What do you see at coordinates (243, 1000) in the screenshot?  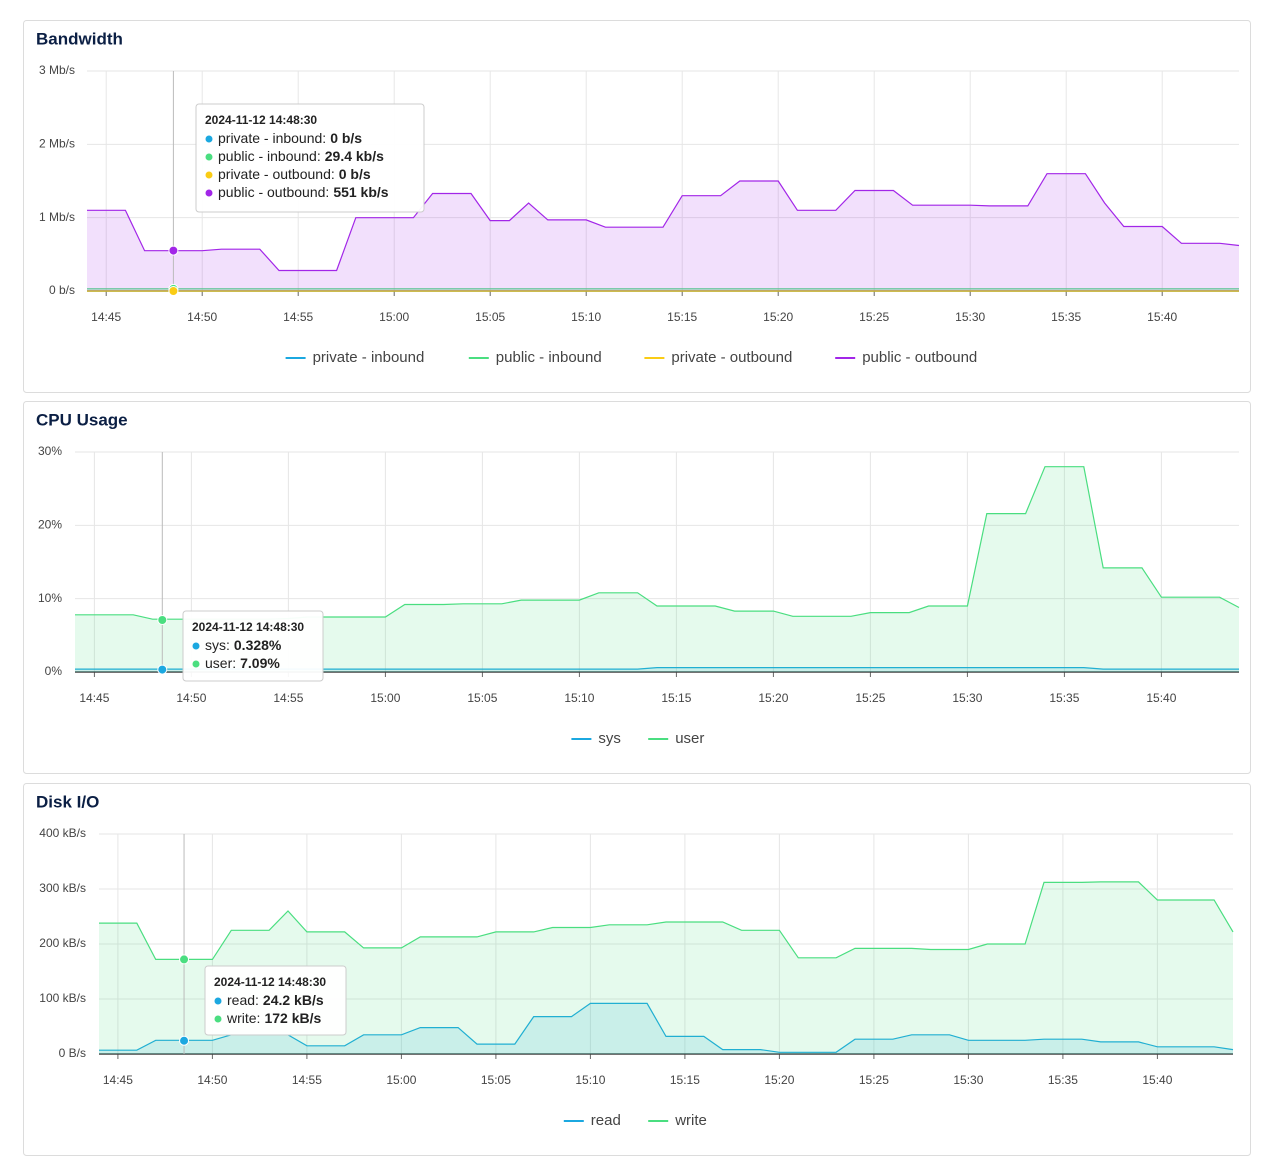 I see `tooltip-label: read:` at bounding box center [243, 1000].